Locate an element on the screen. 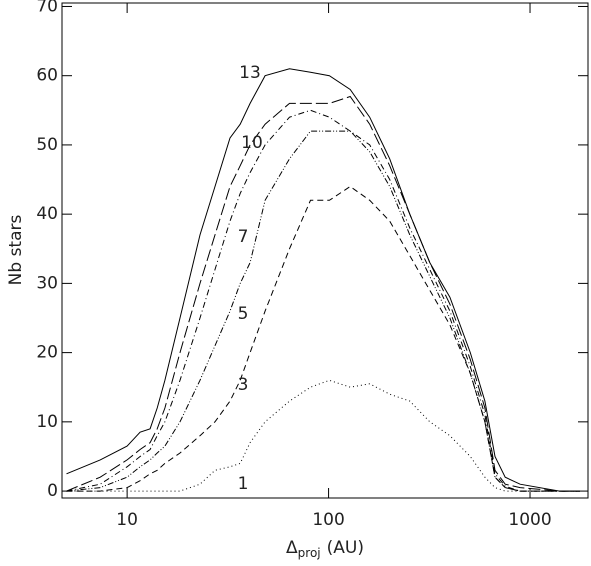  x-tick-label: 1000 is located at coordinates (529, 520).